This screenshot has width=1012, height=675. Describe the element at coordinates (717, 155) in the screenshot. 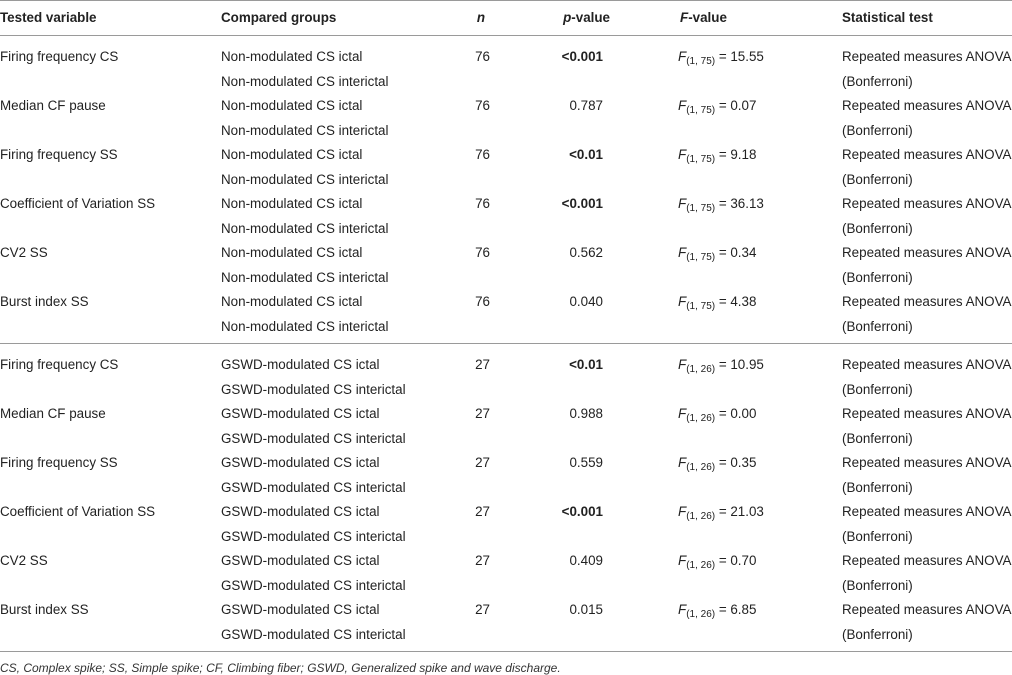

I see `f-value-cell: F(1, 75) = 9.18` at that location.